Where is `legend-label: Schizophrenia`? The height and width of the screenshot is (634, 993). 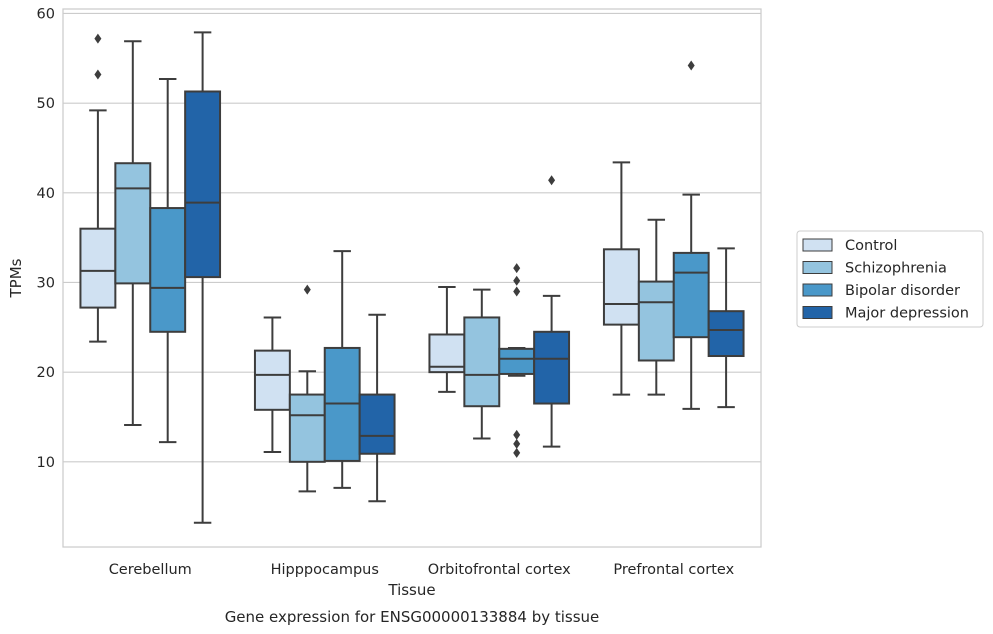 legend-label: Schizophrenia is located at coordinates (896, 269).